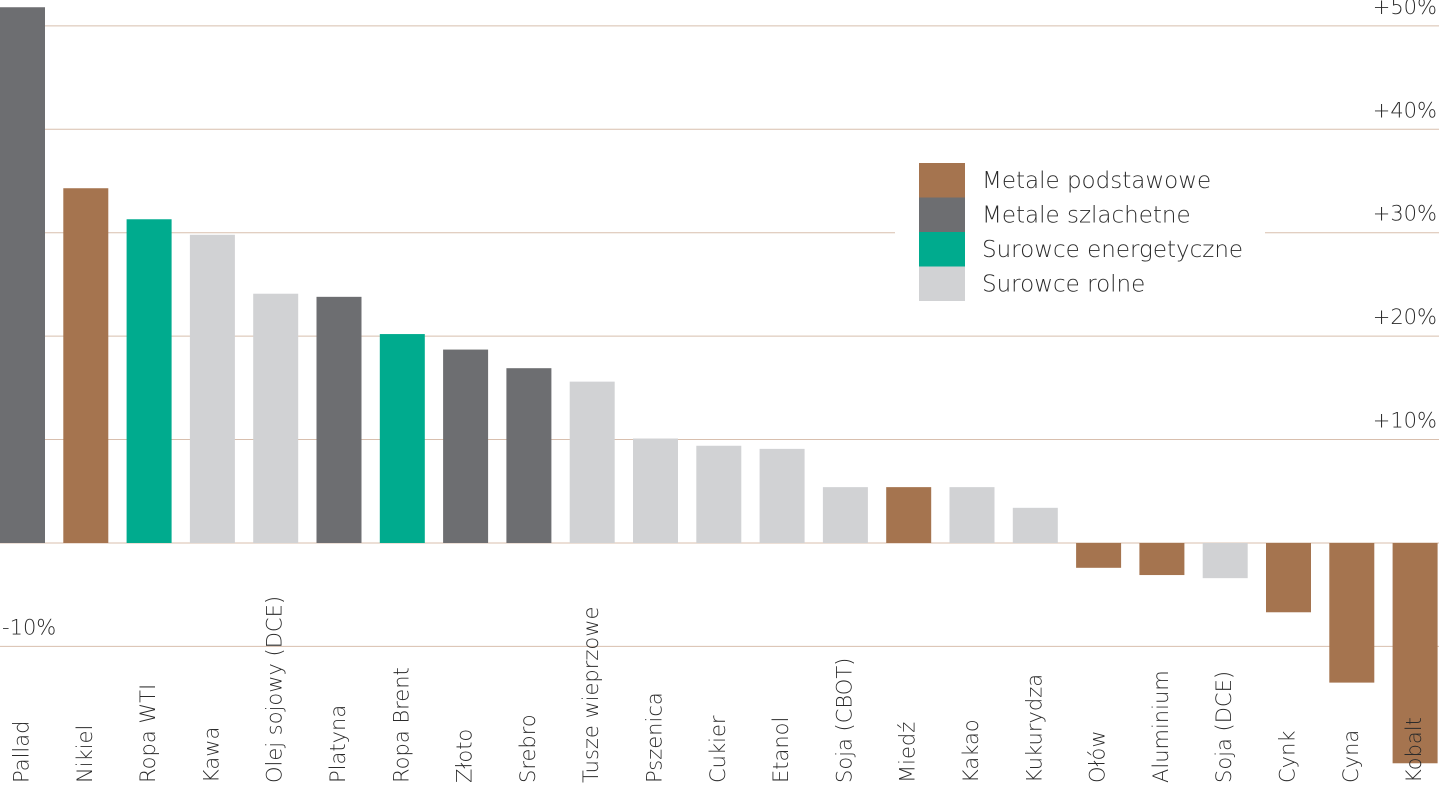  What do you see at coordinates (1414, 750) in the screenshot?
I see `x-tick-label: Kobalt` at bounding box center [1414, 750].